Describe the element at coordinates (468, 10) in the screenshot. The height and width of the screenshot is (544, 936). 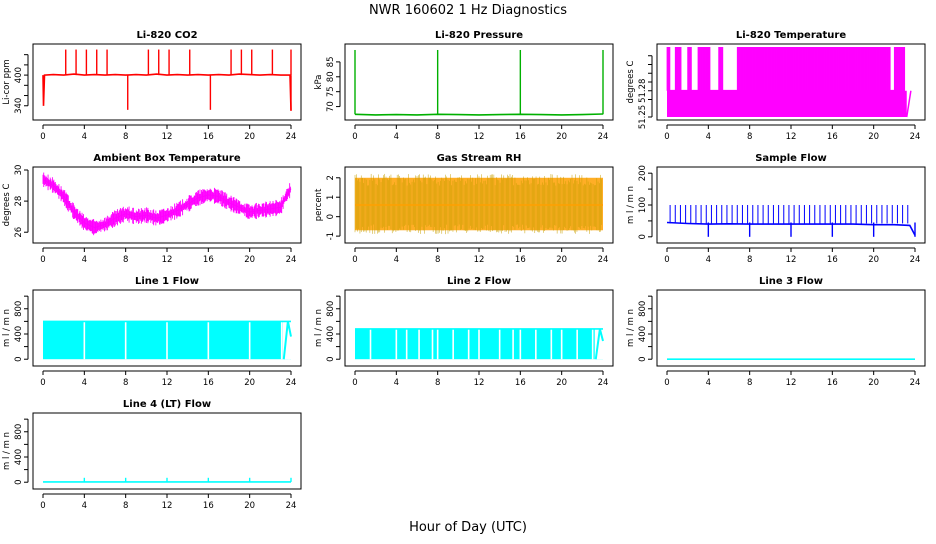
I see `figure-title: NWR 160602 1 Hz Diagnostics` at that location.